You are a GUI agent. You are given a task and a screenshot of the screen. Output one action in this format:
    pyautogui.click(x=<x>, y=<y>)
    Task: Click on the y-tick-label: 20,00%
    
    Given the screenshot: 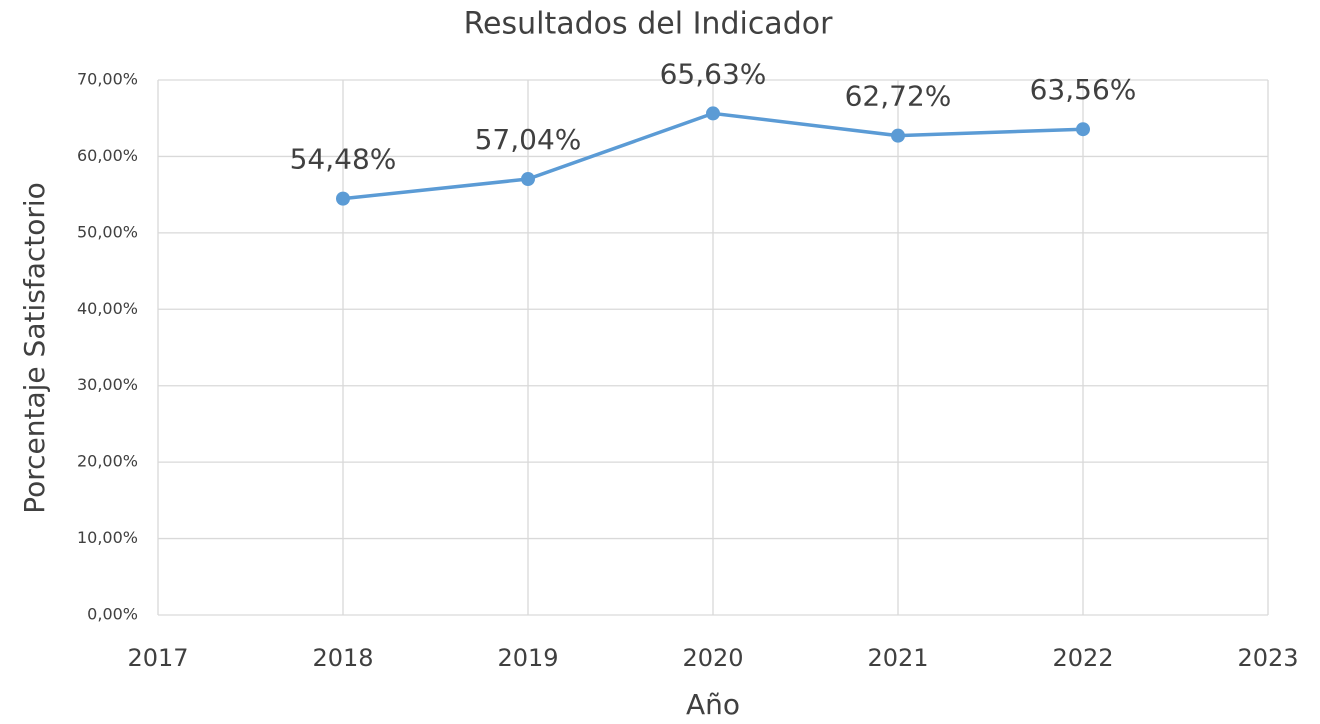 What is the action you would take?
    pyautogui.click(x=107, y=461)
    